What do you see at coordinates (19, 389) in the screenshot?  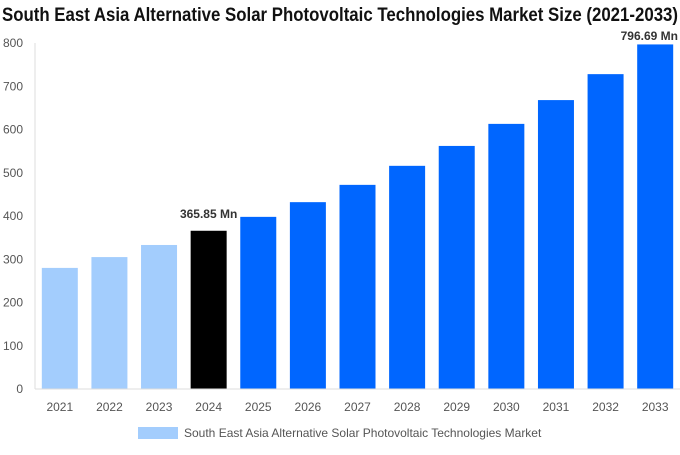 I see `y-tick-label: 0` at bounding box center [19, 389].